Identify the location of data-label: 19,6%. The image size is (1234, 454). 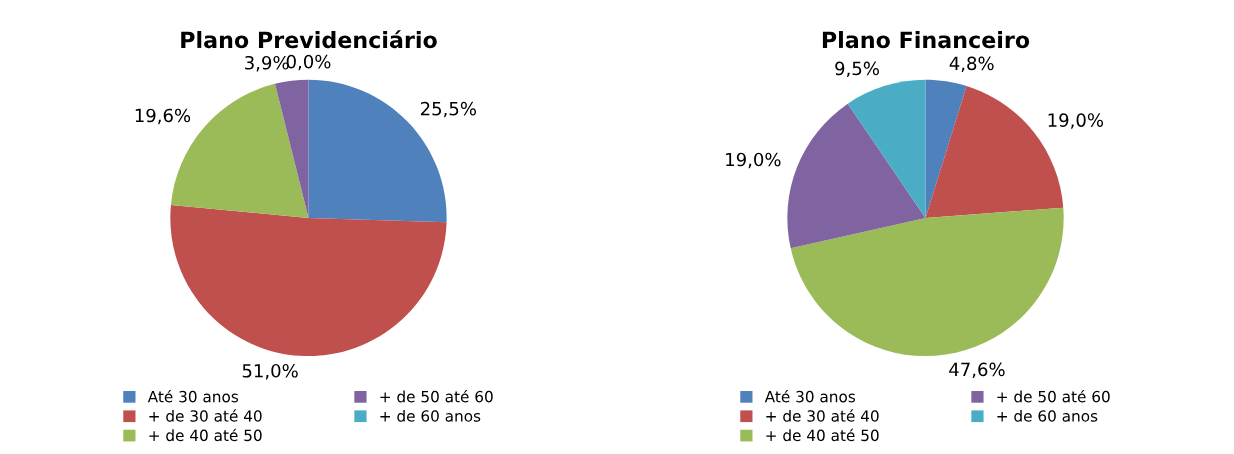
(163, 116).